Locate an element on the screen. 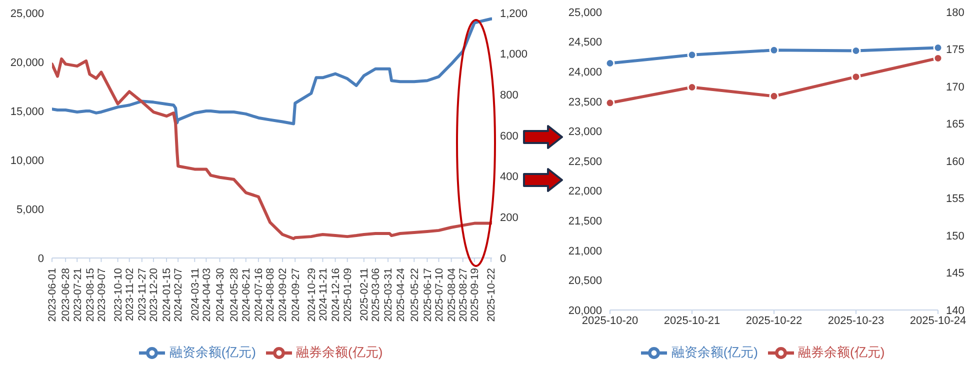 Image resolution: width=974 pixels, height=374 pixels. x-tick-label: 2023-06-01 is located at coordinates (52, 295).